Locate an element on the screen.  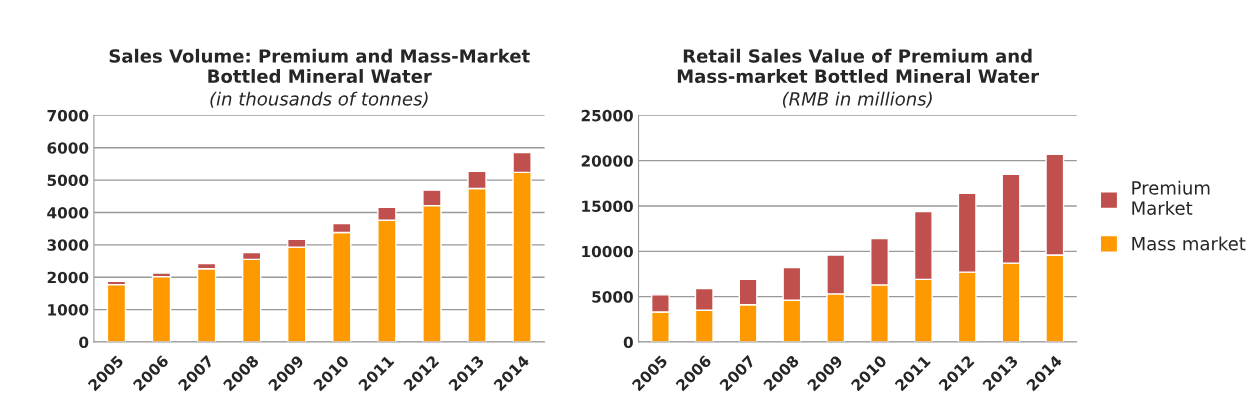
y-tick-label: 10000 is located at coordinates (607, 251).